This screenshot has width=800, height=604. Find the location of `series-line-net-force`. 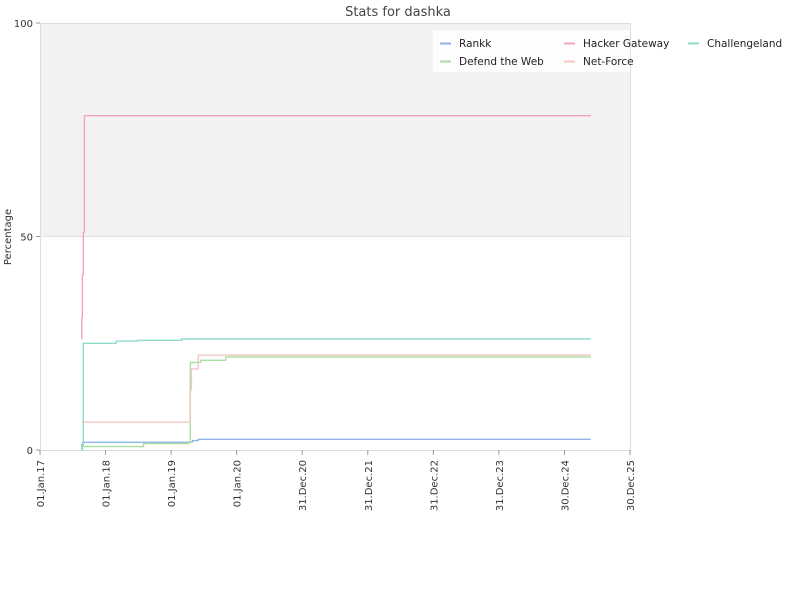

series-line-net-force is located at coordinates (336, 388).